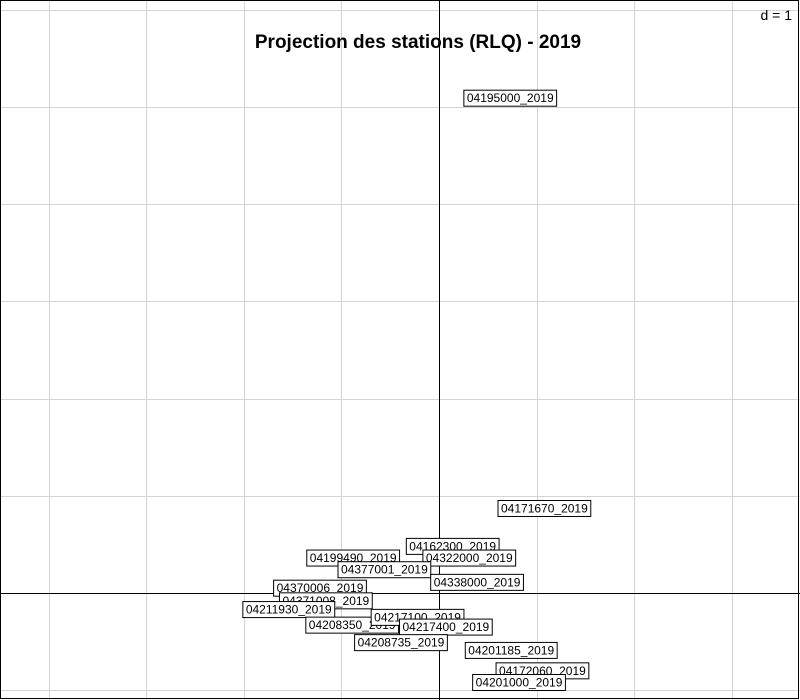 The image size is (800, 700). I want to click on station-label: 04338000_2019, so click(477, 582).